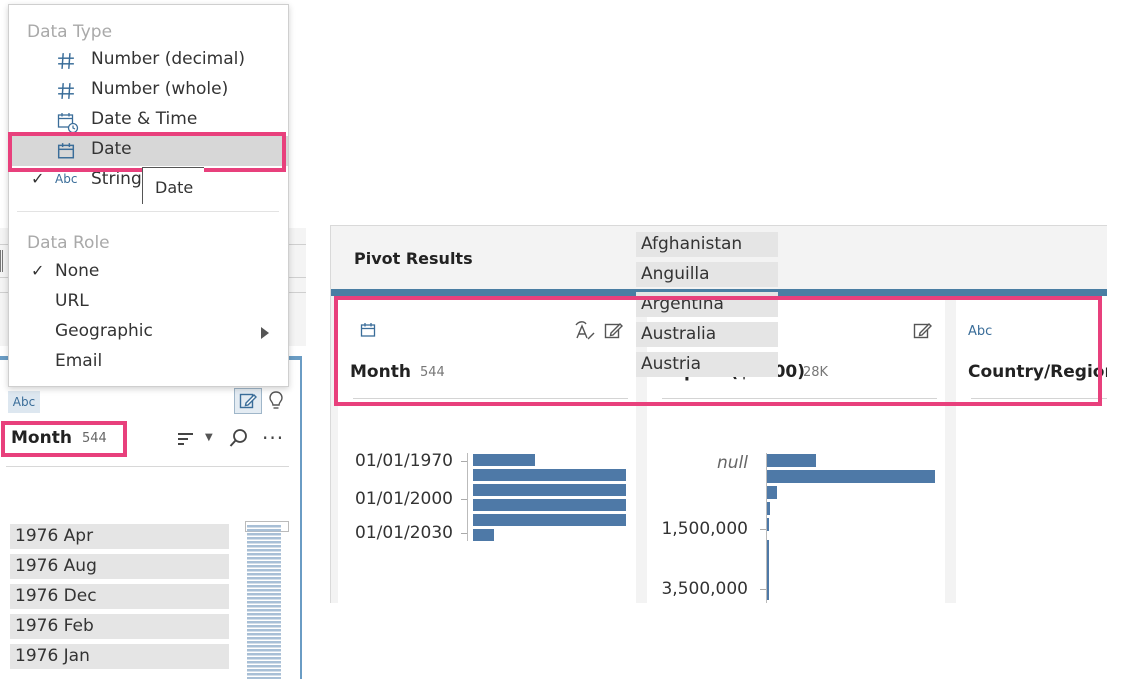 The image size is (1143, 679). Describe the element at coordinates (186, 441) in the screenshot. I see `sort-icon` at that location.